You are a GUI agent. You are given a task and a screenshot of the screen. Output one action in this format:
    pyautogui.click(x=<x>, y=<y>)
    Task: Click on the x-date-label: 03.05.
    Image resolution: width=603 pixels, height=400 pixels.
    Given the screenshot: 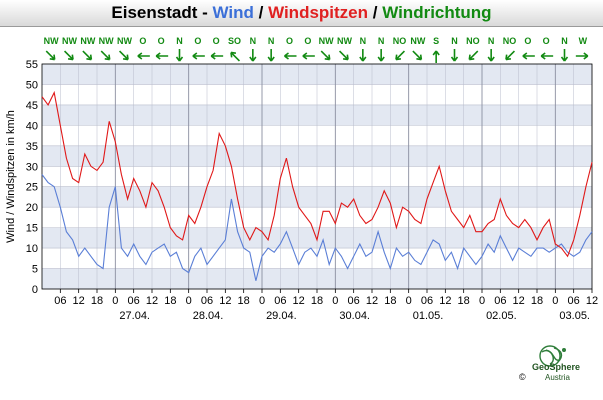 What is the action you would take?
    pyautogui.click(x=574, y=316)
    